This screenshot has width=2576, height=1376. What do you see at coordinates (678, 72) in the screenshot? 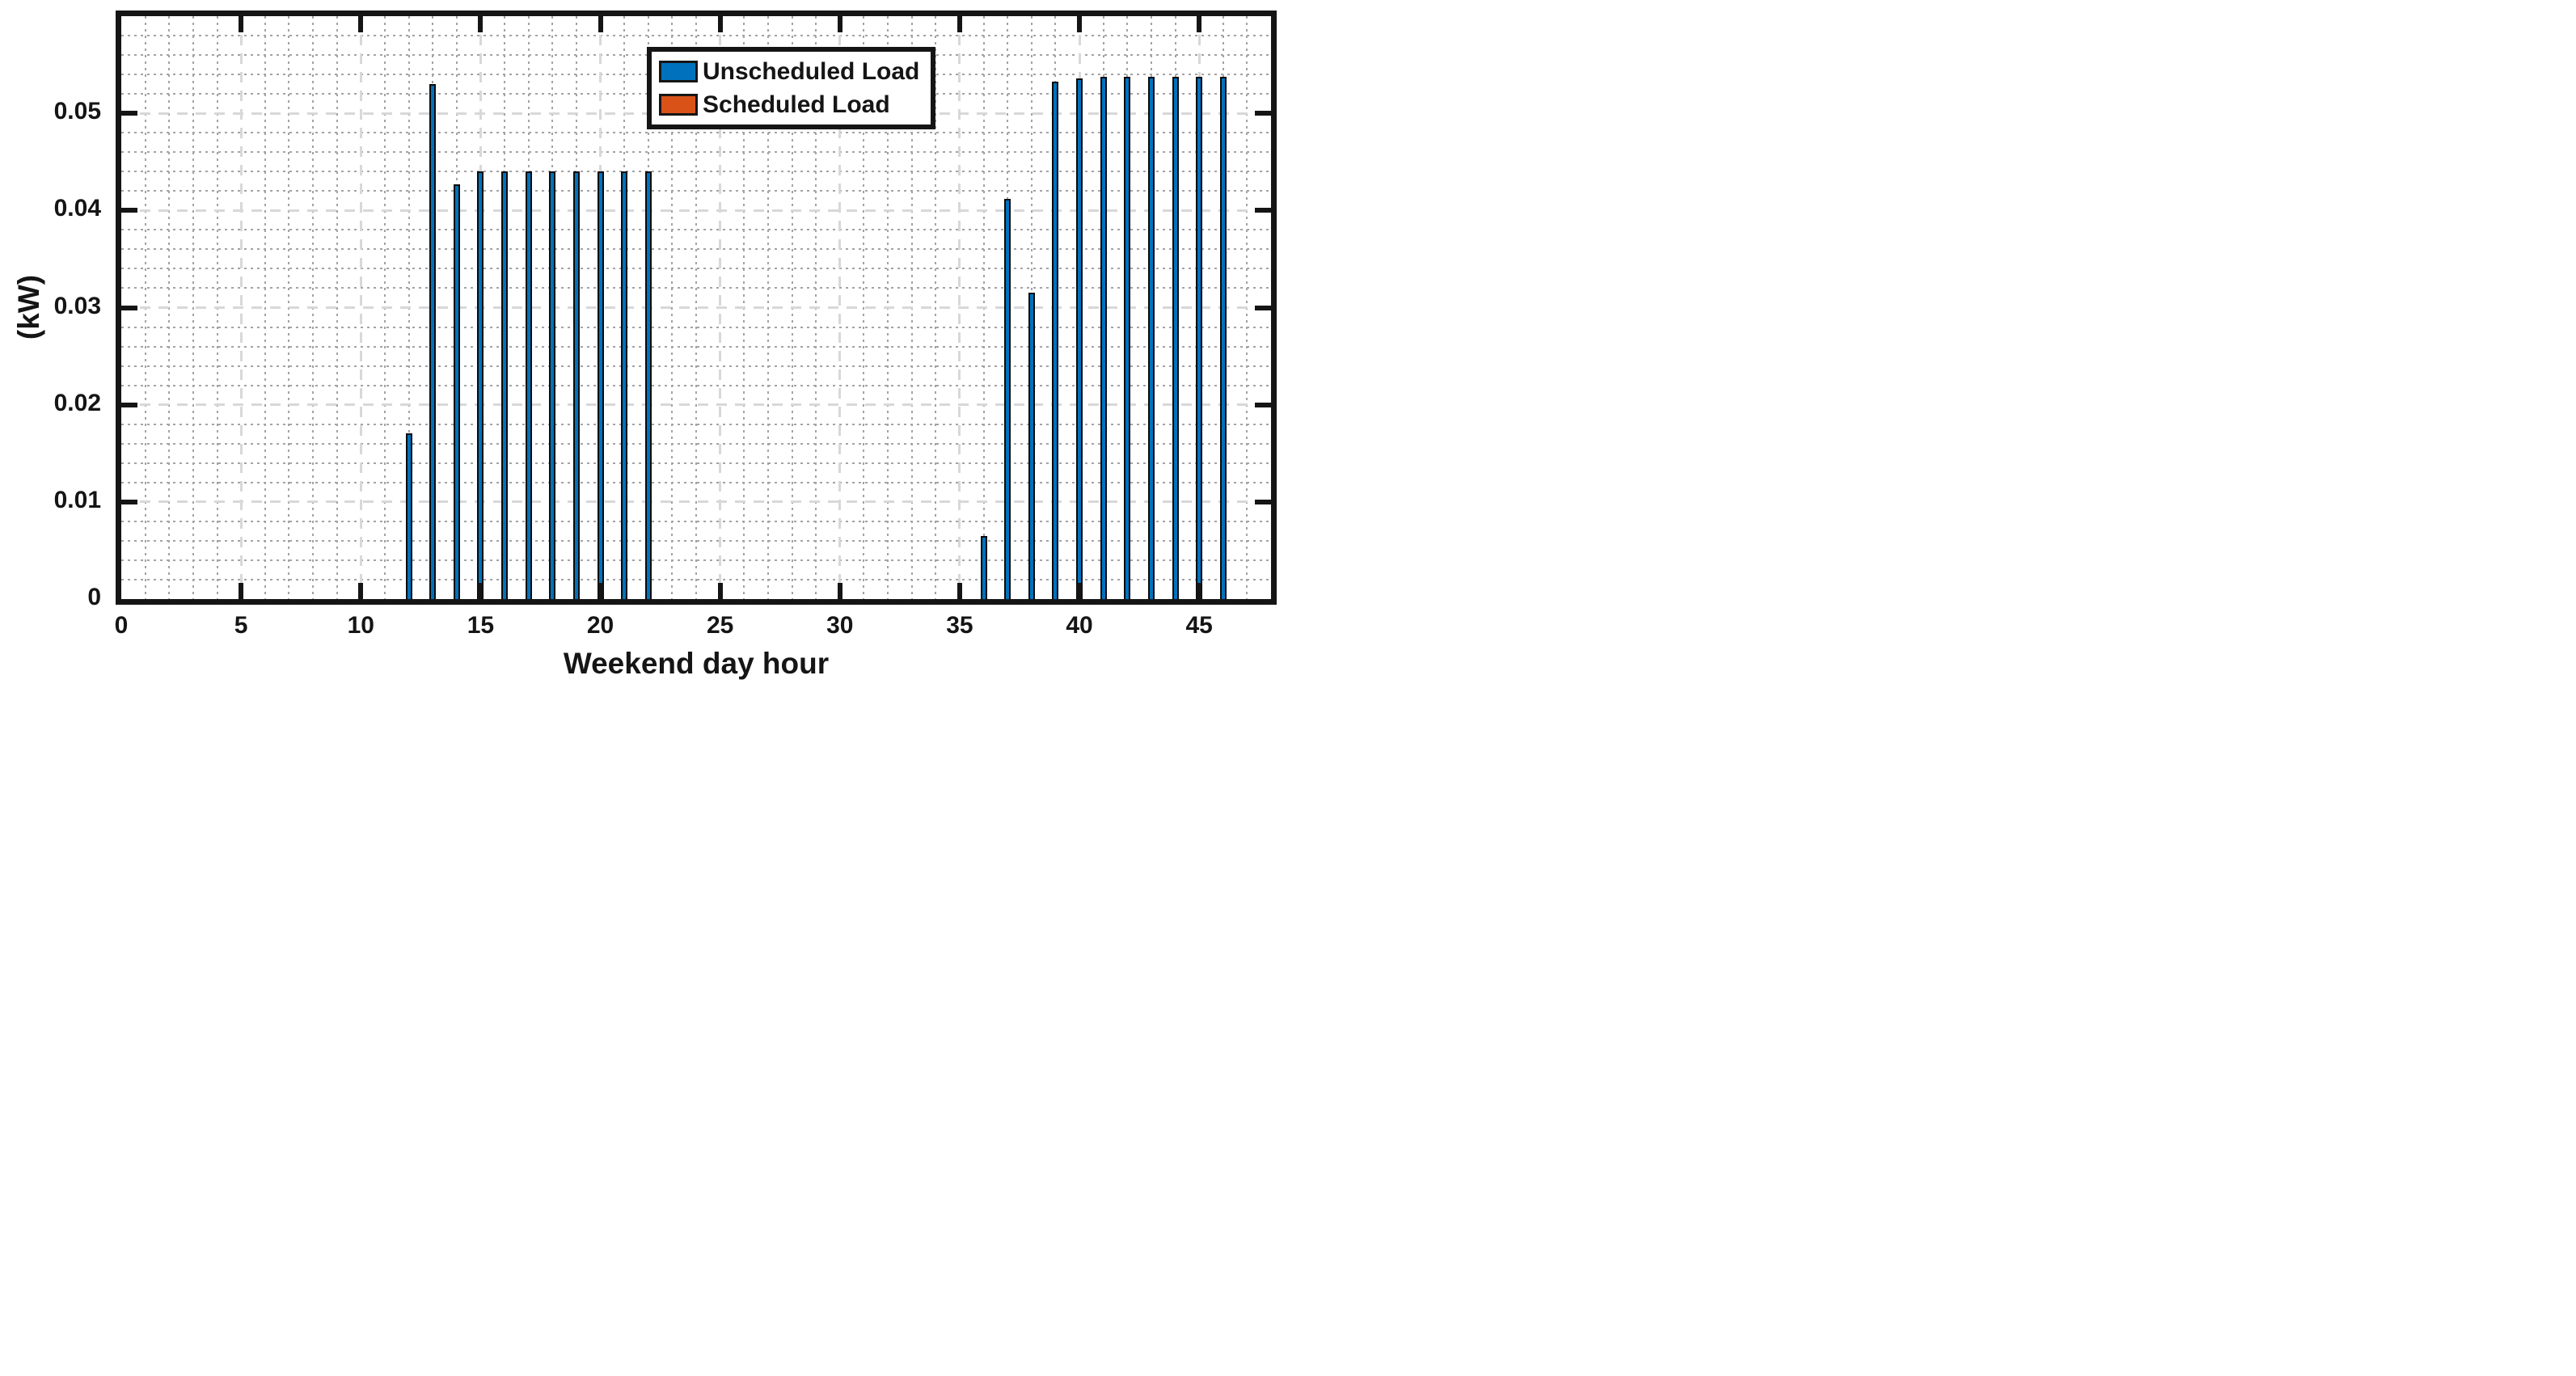
I see `legend-swatch-unscheduled-icon` at bounding box center [678, 72].